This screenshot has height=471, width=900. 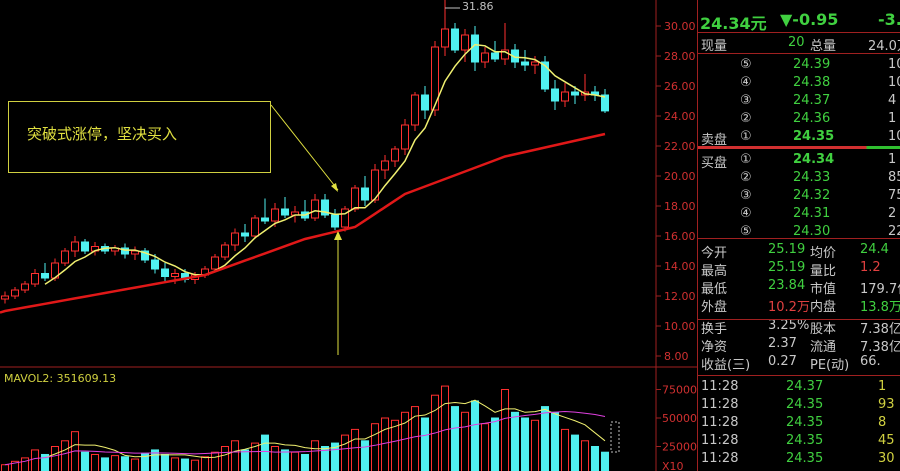 I want to click on bid-row-cell: 85, so click(x=894, y=177).